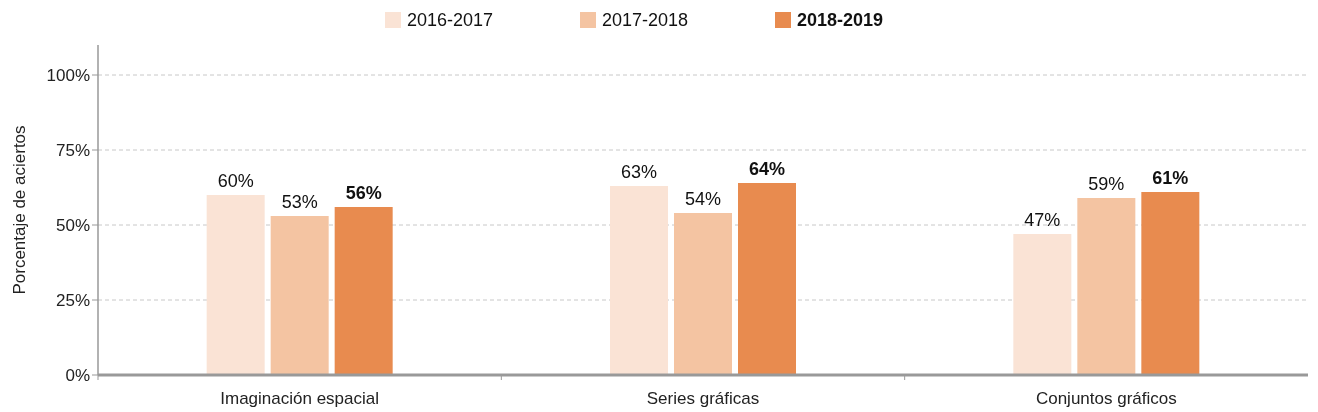 The width and height of the screenshot is (1318, 412). What do you see at coordinates (645, 20) in the screenshot?
I see `legend-label: 2017-2018` at bounding box center [645, 20].